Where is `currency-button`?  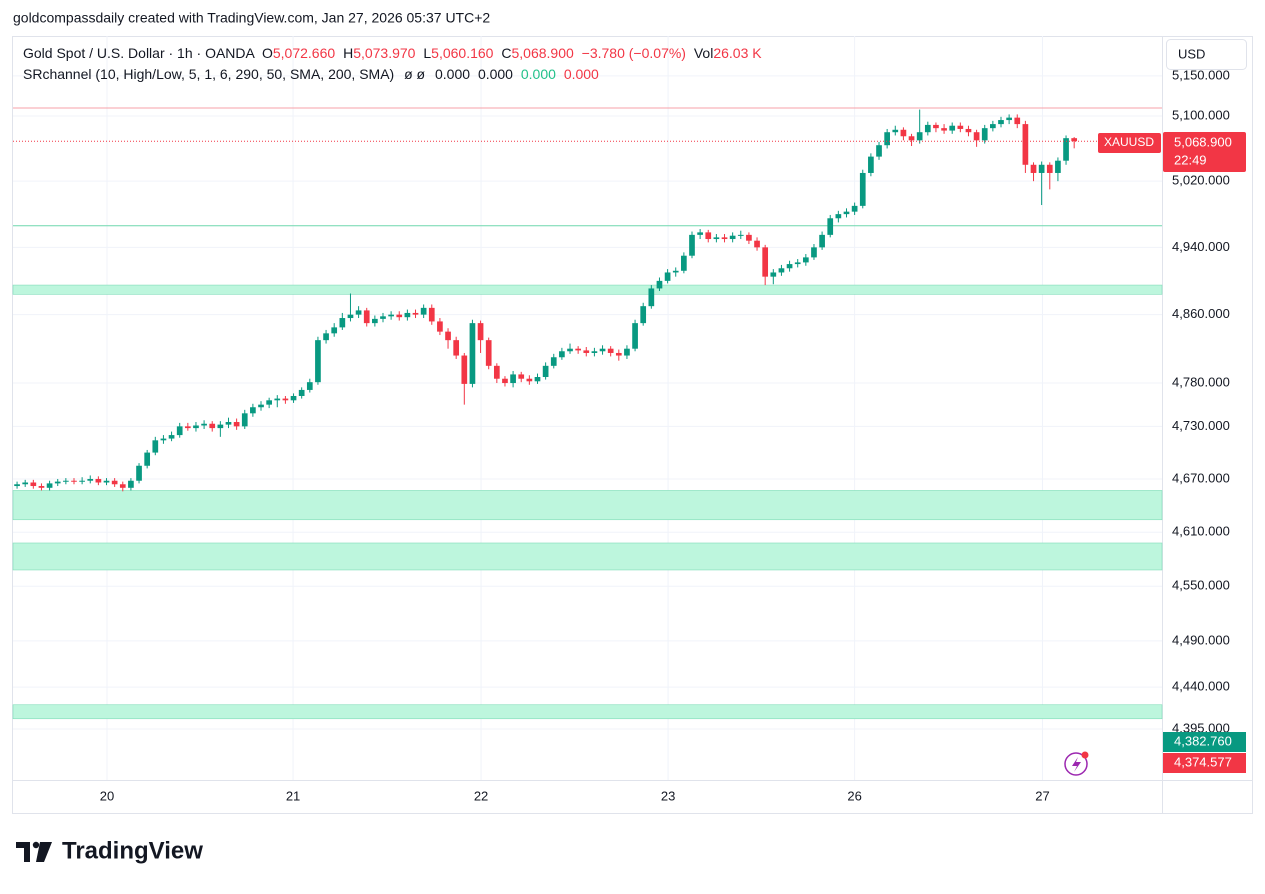 currency-button is located at coordinates (1206, 54).